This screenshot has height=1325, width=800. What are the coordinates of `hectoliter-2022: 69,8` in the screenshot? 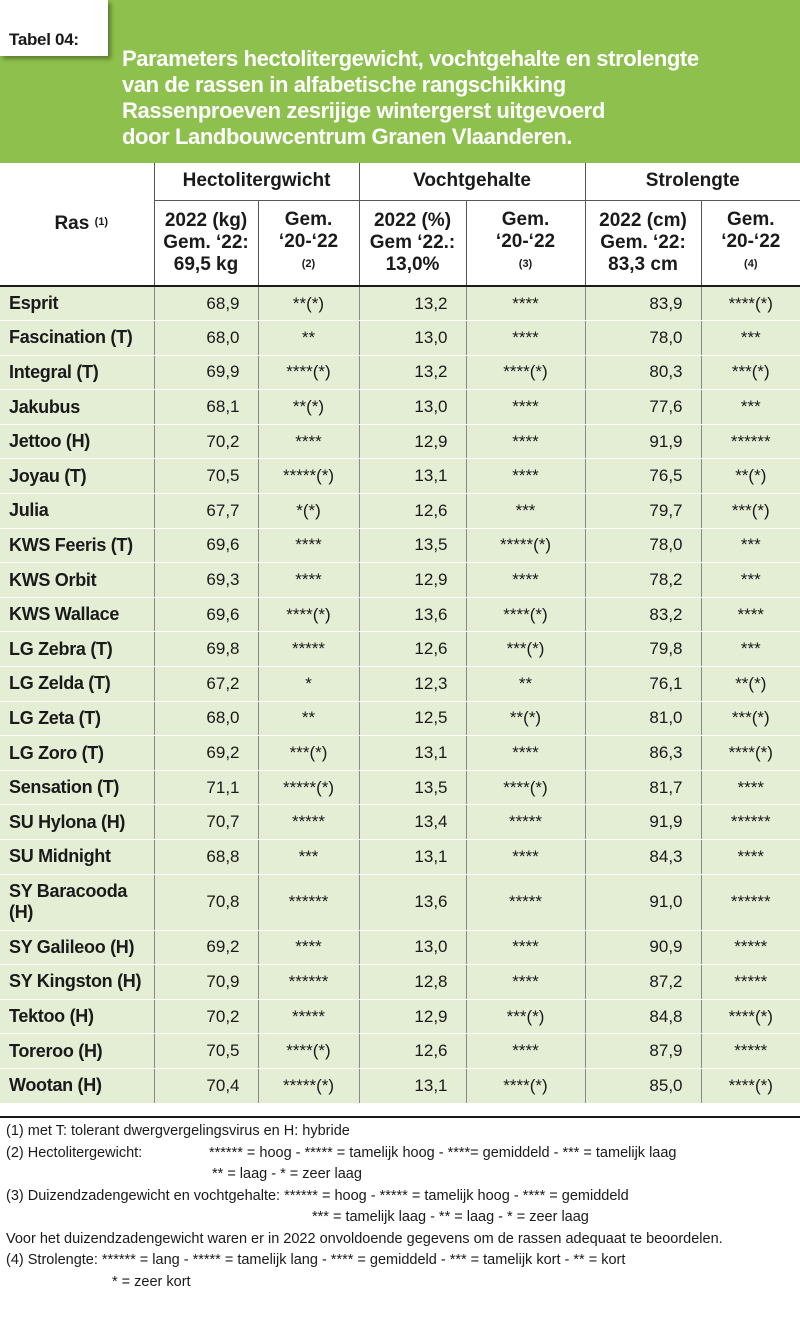 It's located at (205, 649).